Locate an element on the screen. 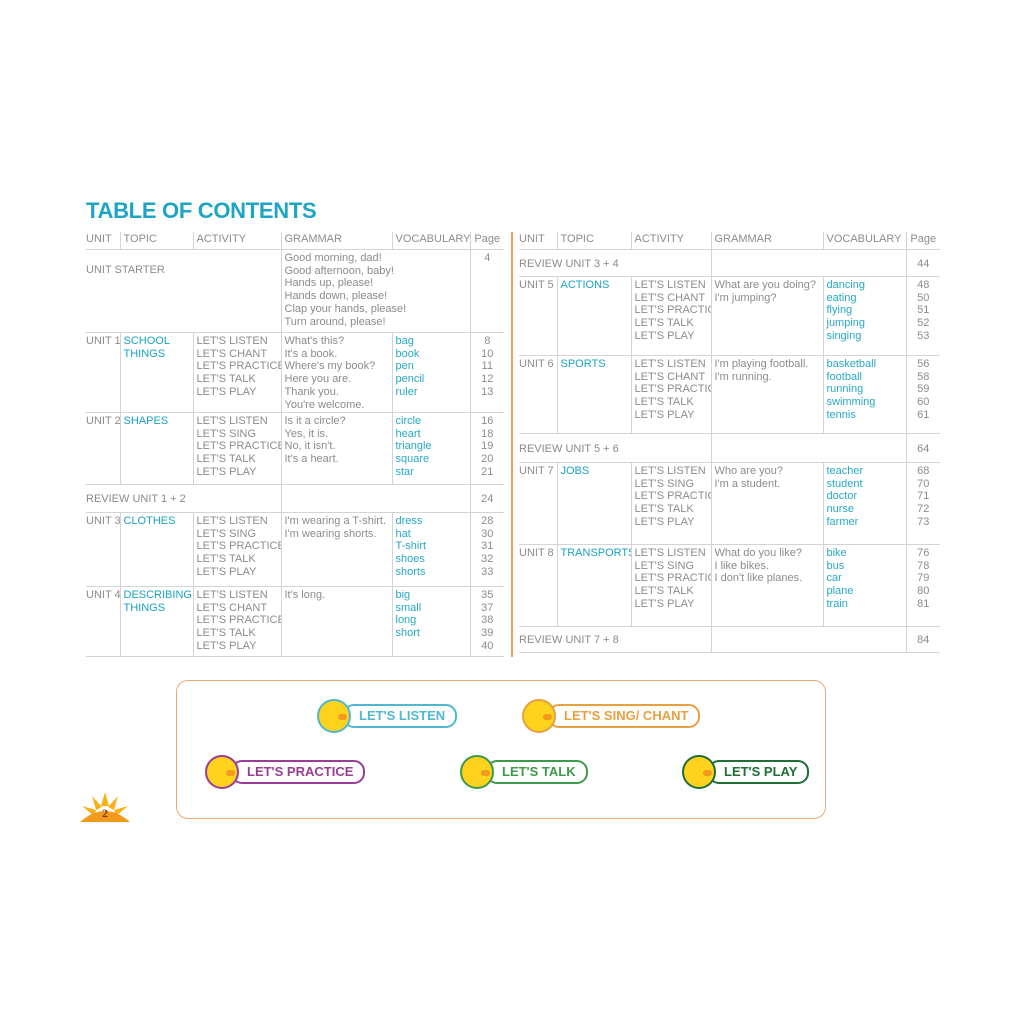 This screenshot has width=1024, height=1024. grammar-line: What are you doing? is located at coordinates (765, 285).